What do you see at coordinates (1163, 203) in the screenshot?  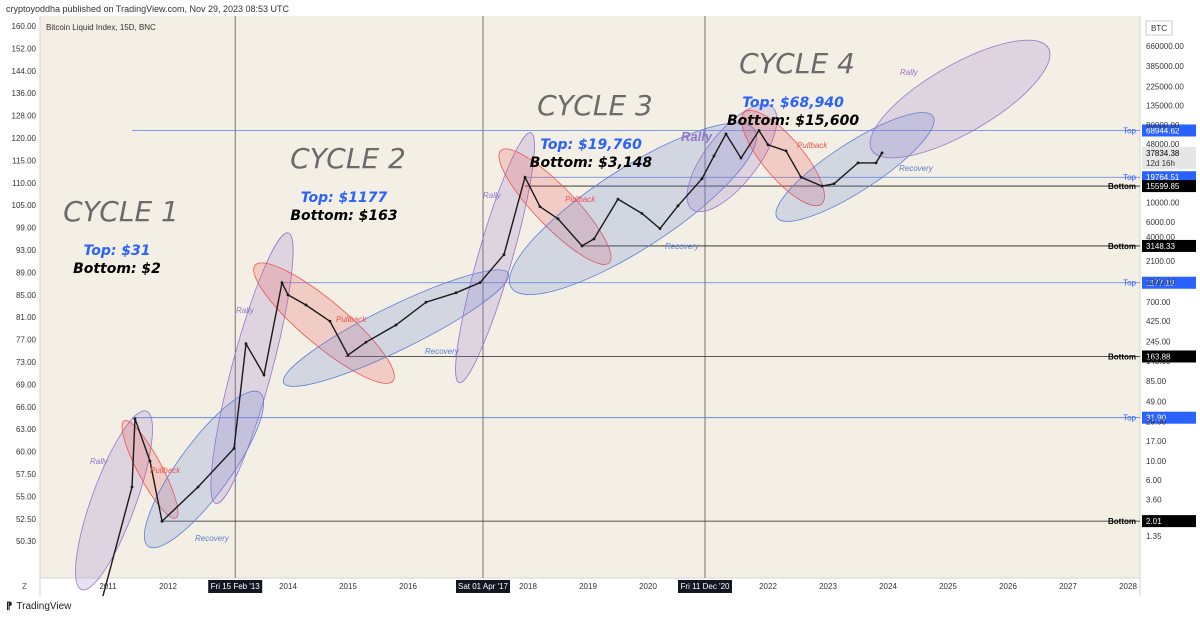 I see `right-axis-tick: 10000.00` at bounding box center [1163, 203].